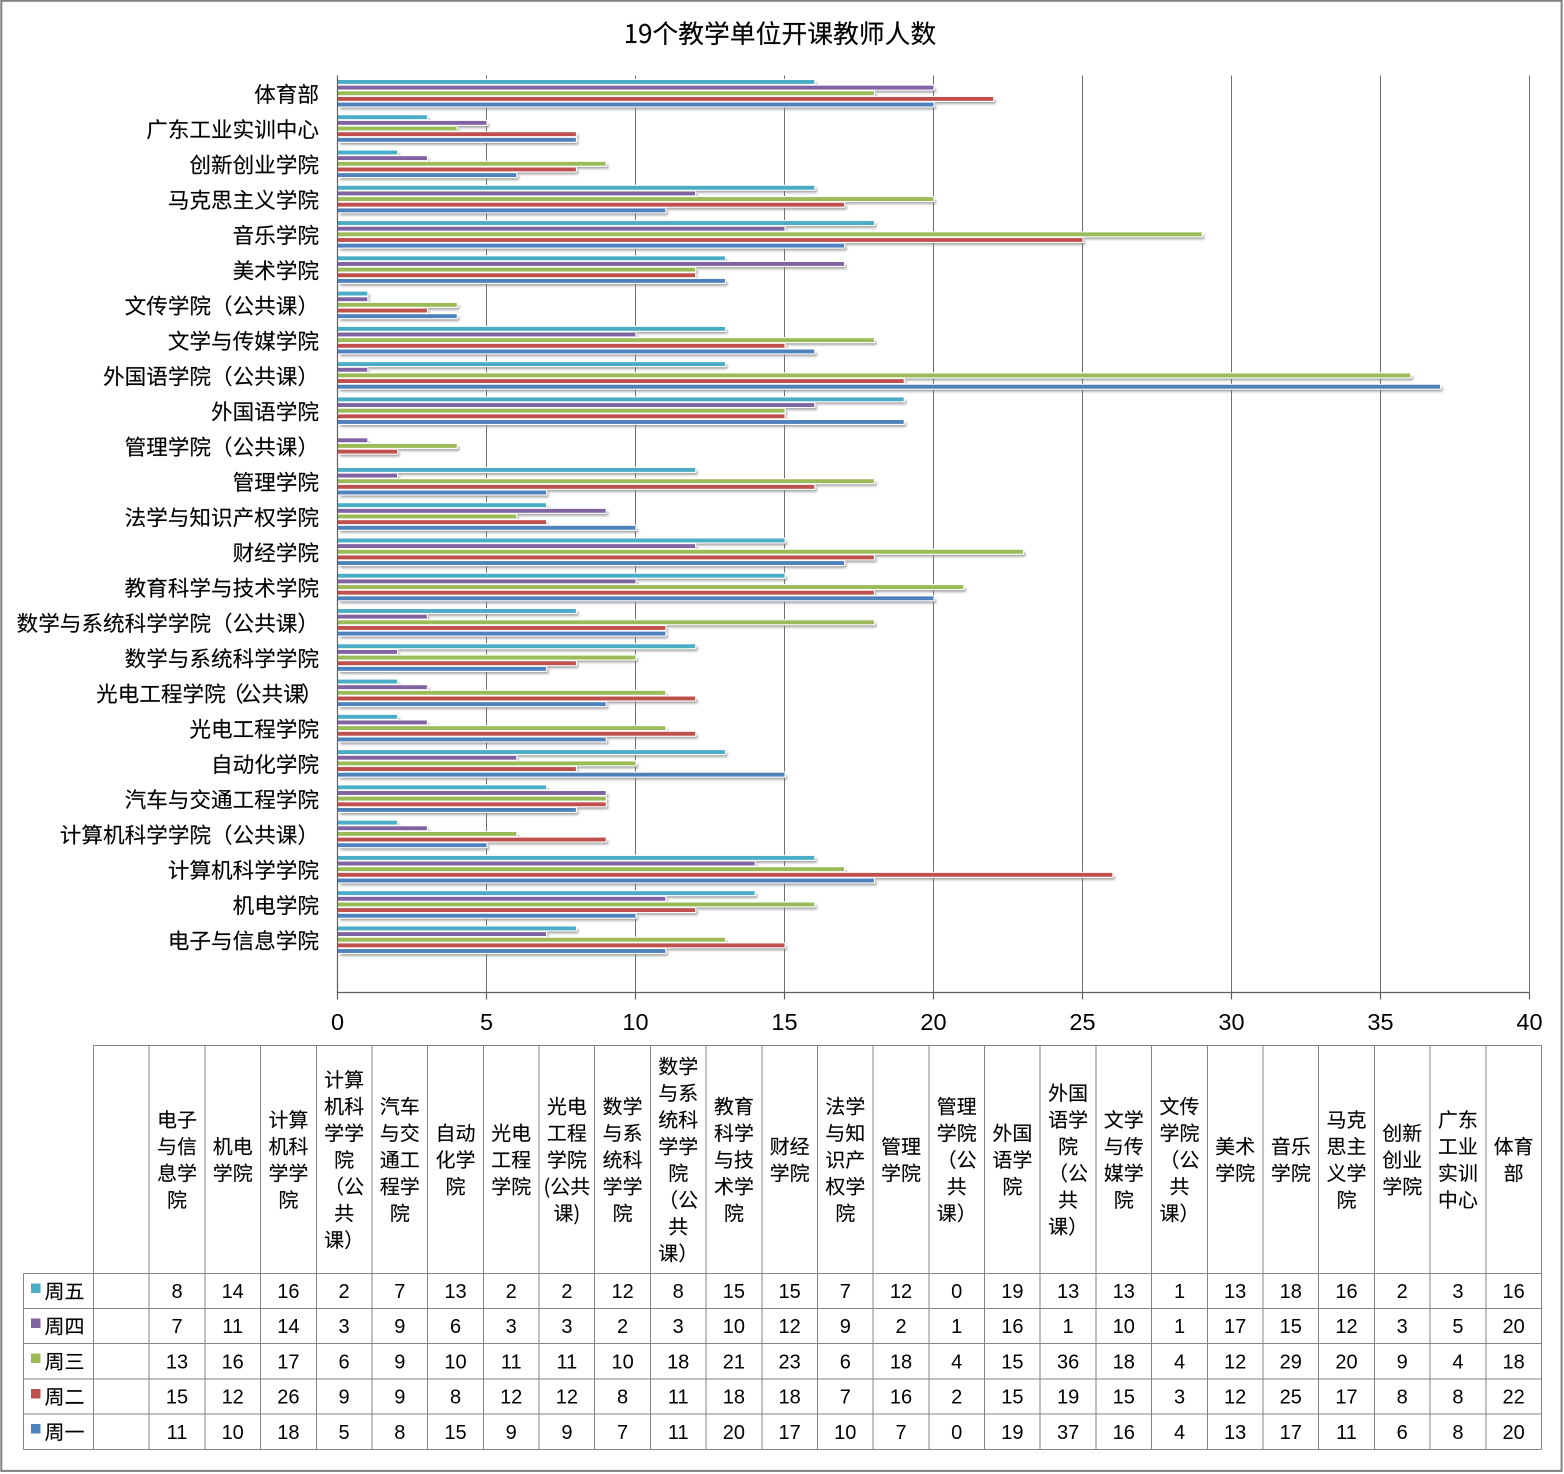 Image resolution: width=1564 pixels, height=1474 pixels. What do you see at coordinates (1529, 1022) in the screenshot?
I see `svg-text: 40` at bounding box center [1529, 1022].